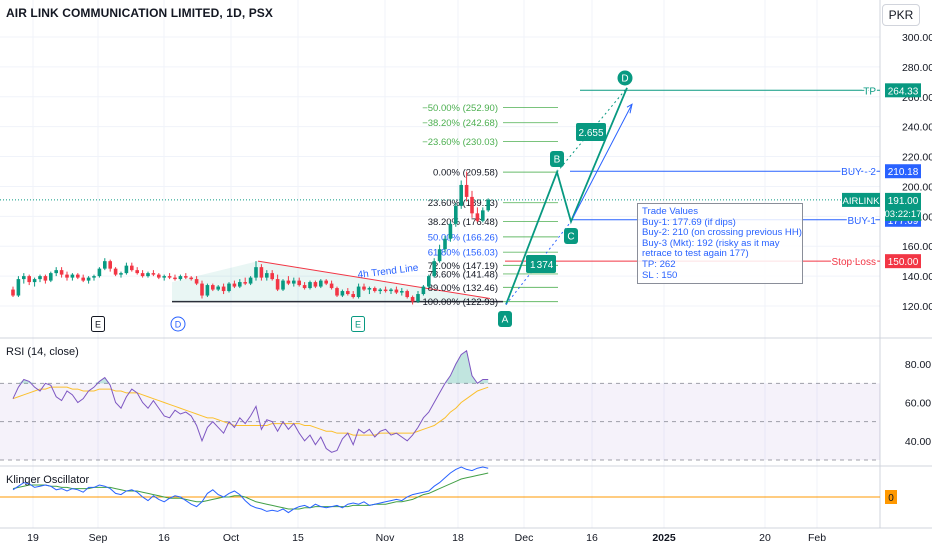 The height and width of the screenshot is (550, 932). I want to click on rsi-ma-line, so click(250, 411).